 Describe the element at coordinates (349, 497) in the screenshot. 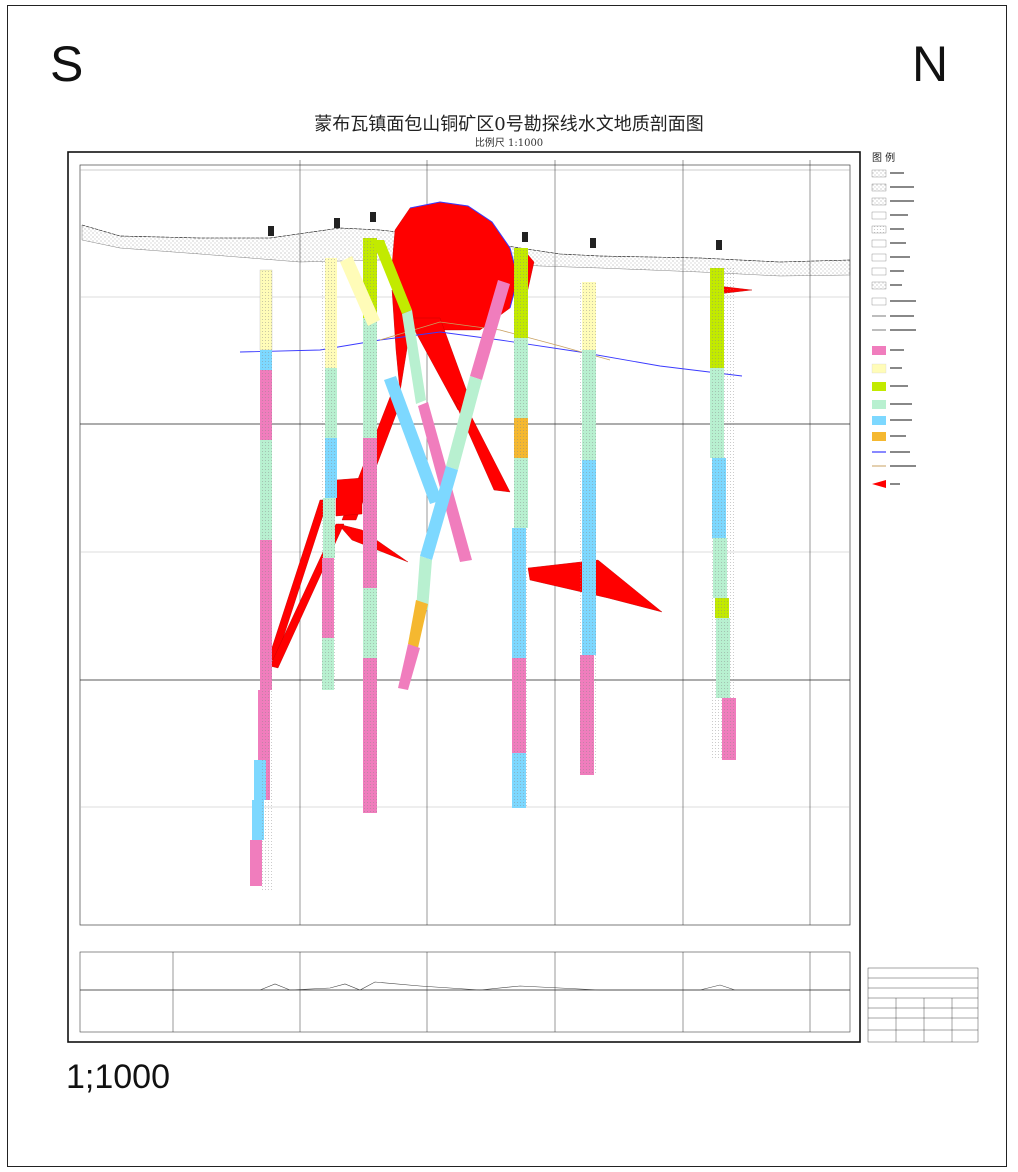

I see `ore-body-block` at that location.